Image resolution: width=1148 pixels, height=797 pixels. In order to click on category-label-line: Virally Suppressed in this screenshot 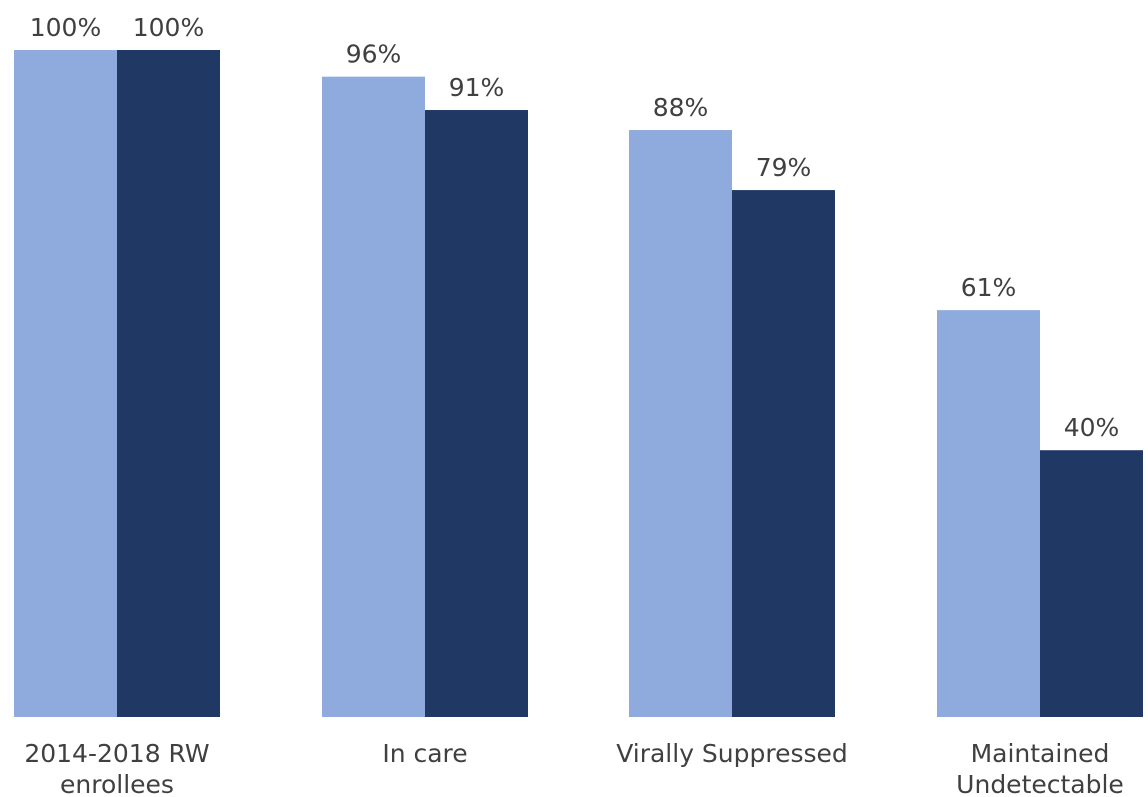, I will do `click(732, 753)`.